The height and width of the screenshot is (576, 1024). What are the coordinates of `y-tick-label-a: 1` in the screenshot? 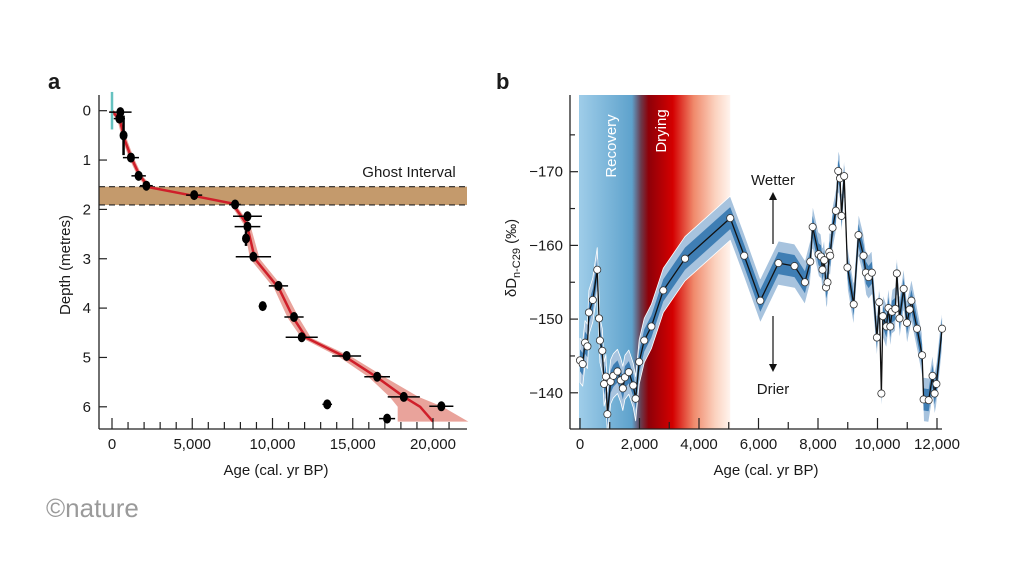 It's located at (87, 160).